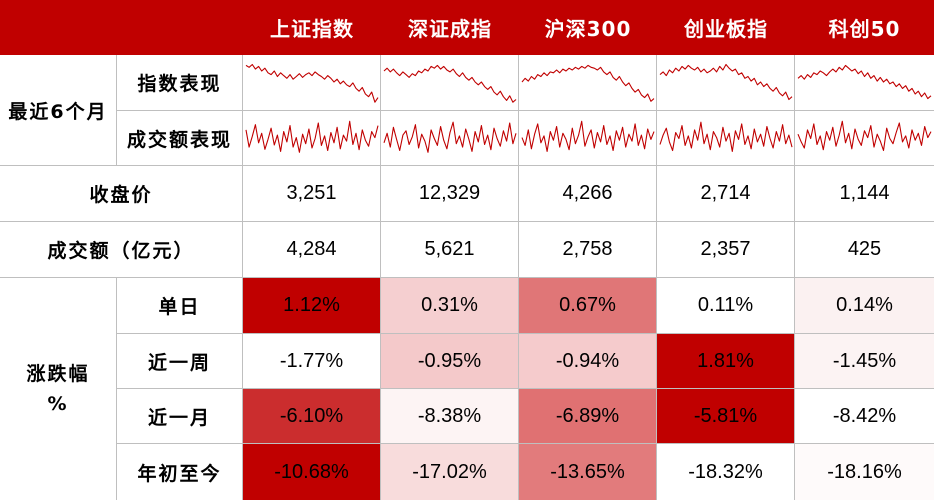 This screenshot has height=500, width=934. I want to click on change-cell: 0.11%, so click(726, 306).